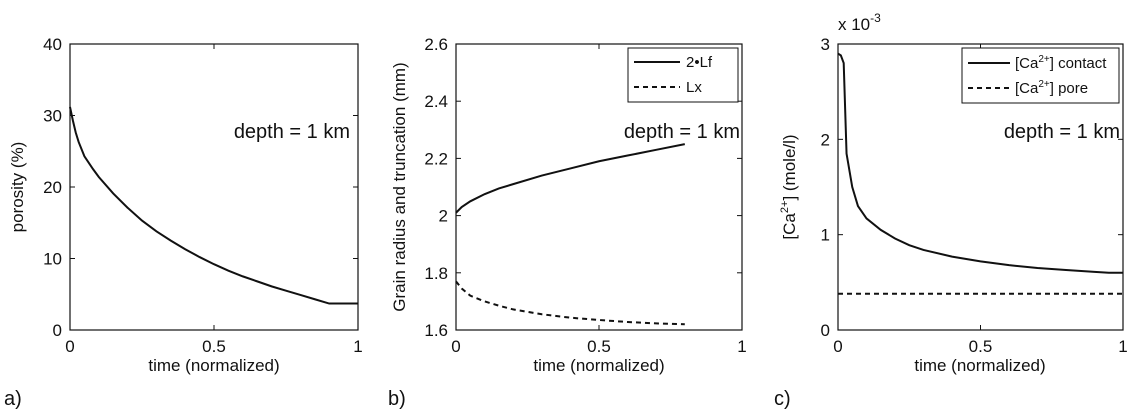  Describe the element at coordinates (570, 303) in the screenshot. I see `panel-b-lx-line` at that location.